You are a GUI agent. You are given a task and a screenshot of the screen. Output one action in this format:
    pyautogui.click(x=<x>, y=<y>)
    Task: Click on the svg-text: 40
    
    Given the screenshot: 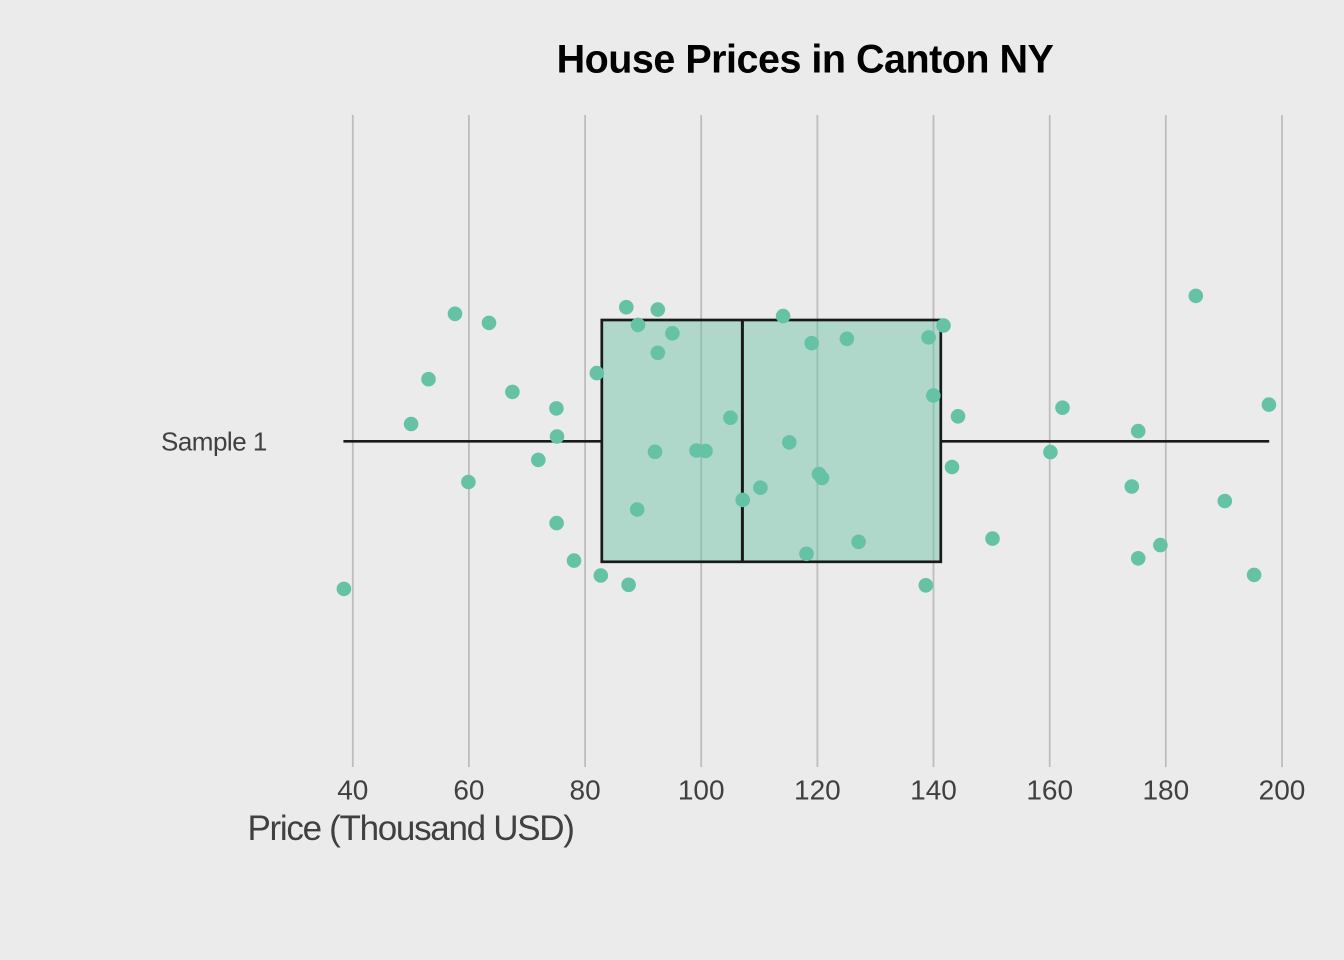 What is the action you would take?
    pyautogui.click(x=352, y=790)
    